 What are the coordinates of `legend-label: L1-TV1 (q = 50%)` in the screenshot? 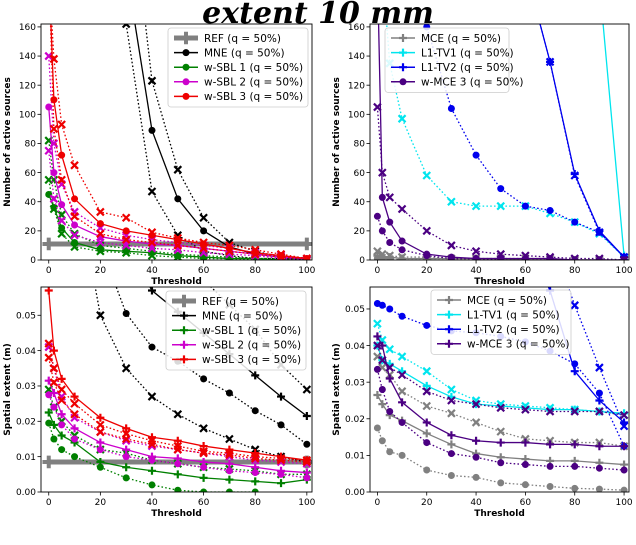 It's located at (467, 53).